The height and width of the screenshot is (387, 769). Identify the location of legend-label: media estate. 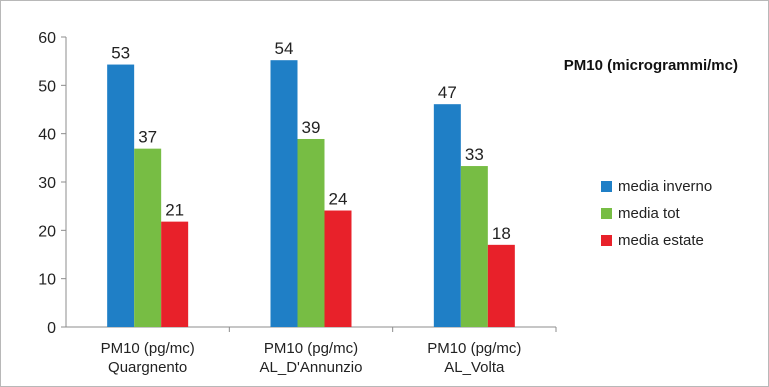
(661, 240).